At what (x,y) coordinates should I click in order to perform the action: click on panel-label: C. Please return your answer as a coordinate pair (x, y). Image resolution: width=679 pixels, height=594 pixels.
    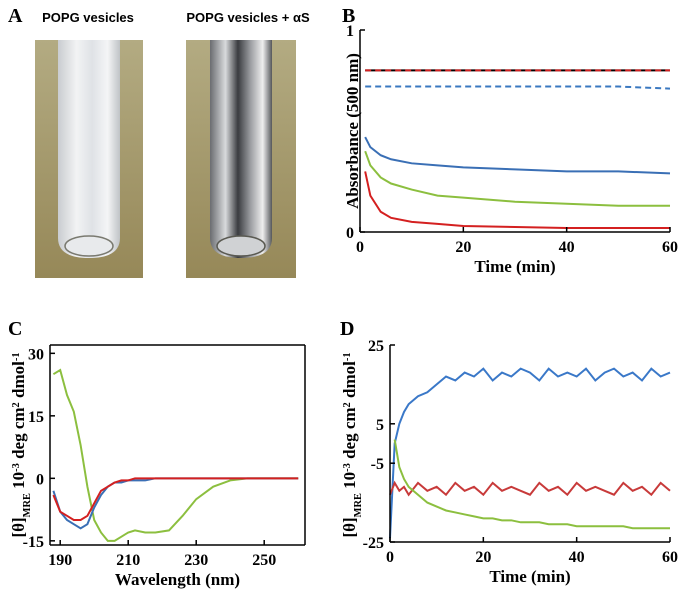
    Looking at the image, I should click on (15, 329).